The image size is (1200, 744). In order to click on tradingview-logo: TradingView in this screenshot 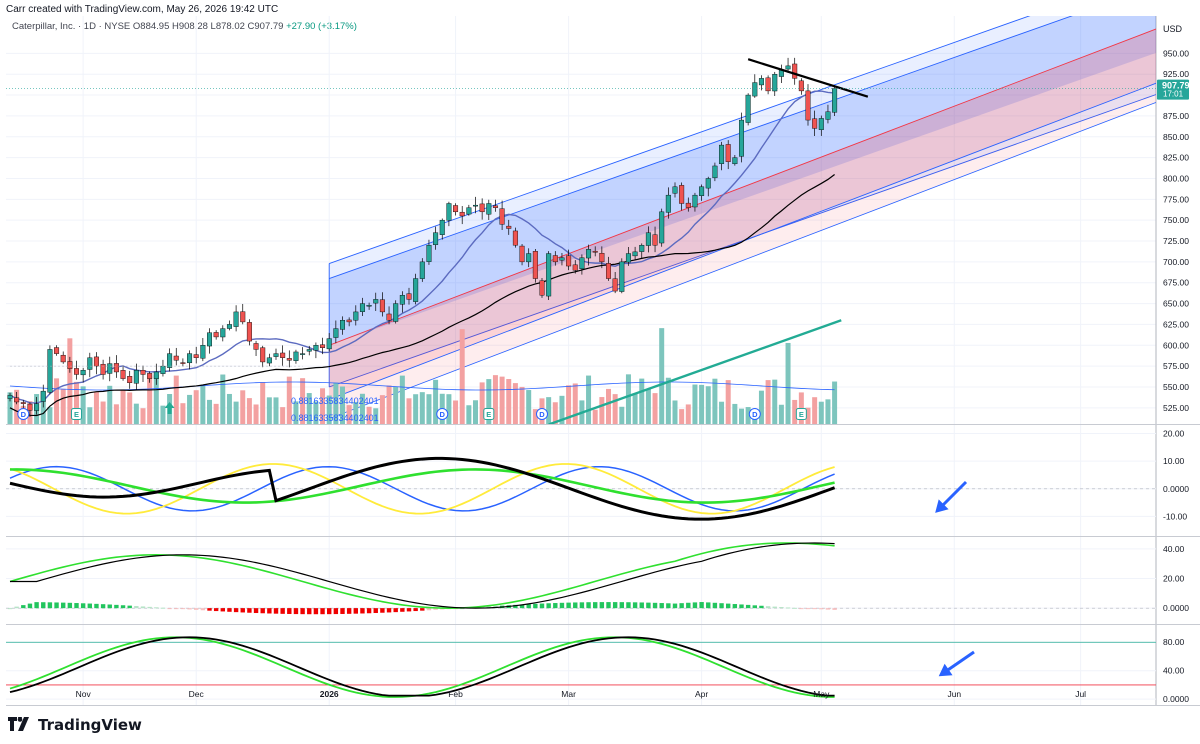, I will do `click(75, 725)`.